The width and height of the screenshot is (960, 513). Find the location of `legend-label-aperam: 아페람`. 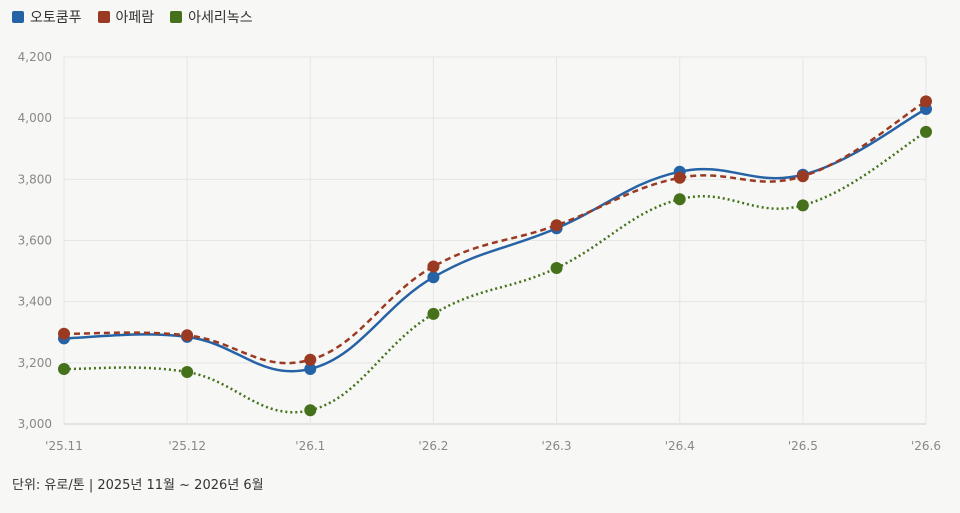

legend-label-aperam: 아페람 is located at coordinates (135, 18).